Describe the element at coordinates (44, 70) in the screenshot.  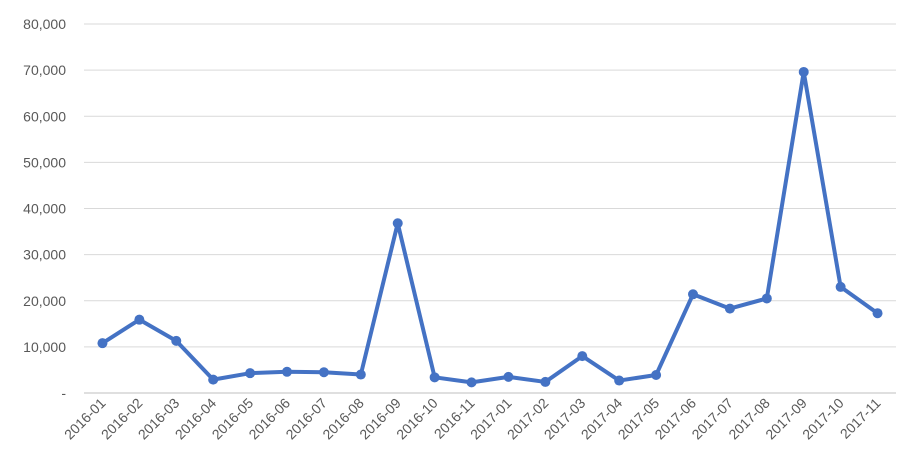
I see `y-tick-label: 70,000` at that location.